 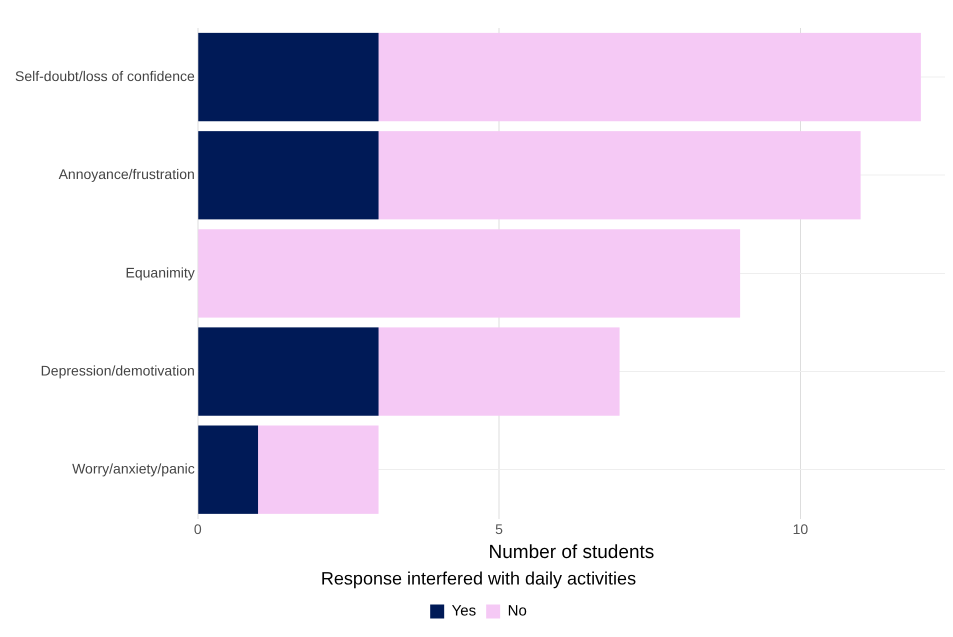 What do you see at coordinates (104, 76) in the screenshot?
I see `y-tick-label: Self-doubt/loss of confidence` at bounding box center [104, 76].